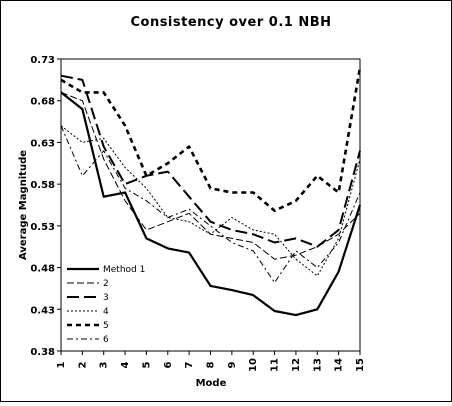 This screenshot has width=452, height=406. What do you see at coordinates (42, 352) in the screenshot?
I see `y-tick-label: 0.38` at bounding box center [42, 352].